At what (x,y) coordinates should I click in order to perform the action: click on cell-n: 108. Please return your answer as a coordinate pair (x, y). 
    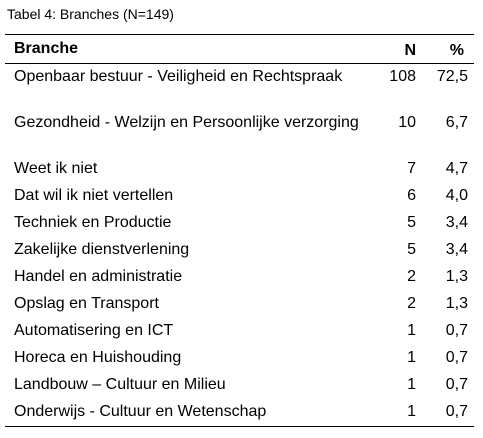
    Looking at the image, I should click on (402, 76).